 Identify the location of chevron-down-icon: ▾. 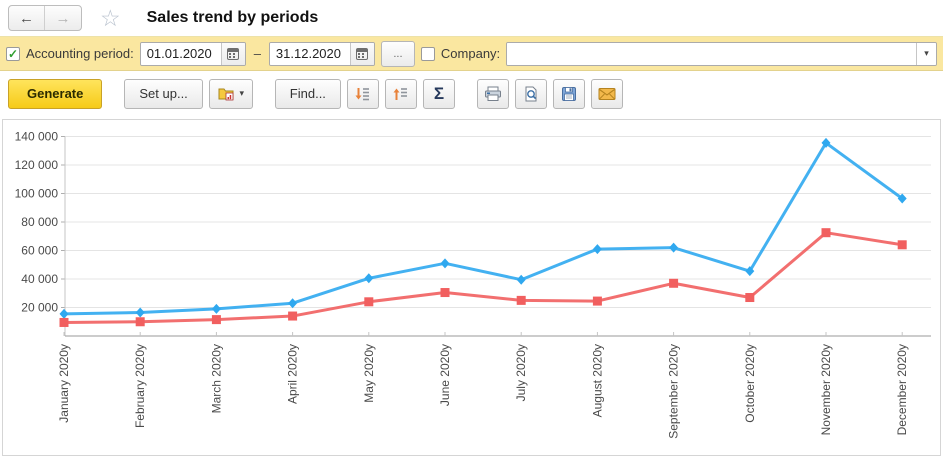
(242, 93).